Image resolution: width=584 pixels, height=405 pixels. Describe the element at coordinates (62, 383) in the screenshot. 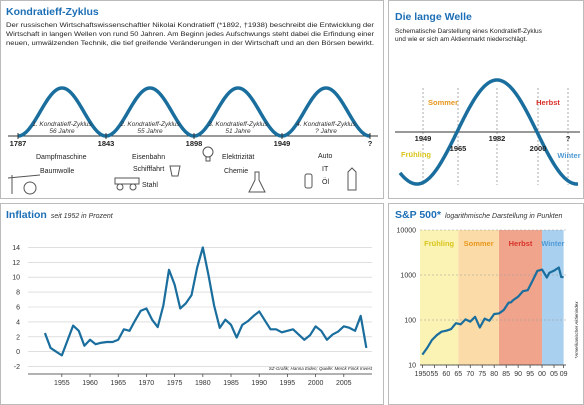

I see `x-tick-label: 1955` at that location.